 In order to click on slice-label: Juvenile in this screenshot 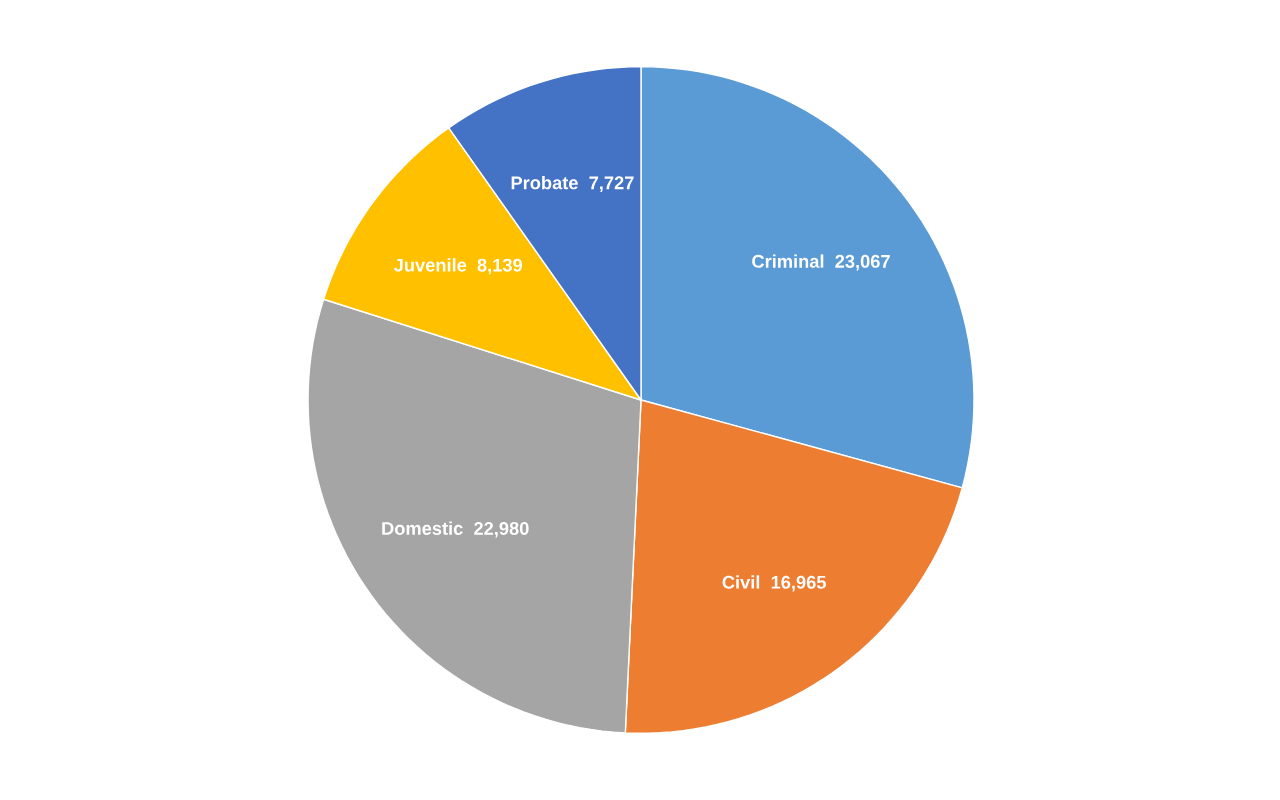, I will do `click(430, 265)`.